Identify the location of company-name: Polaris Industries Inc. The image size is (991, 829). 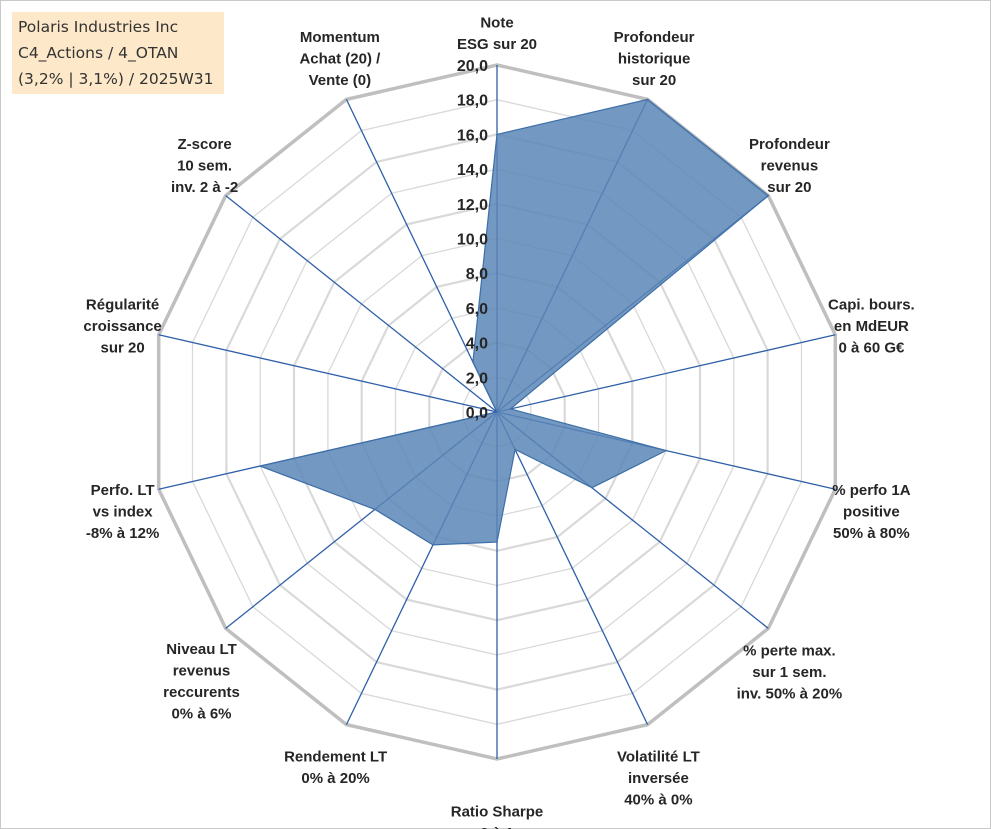
(98, 27).